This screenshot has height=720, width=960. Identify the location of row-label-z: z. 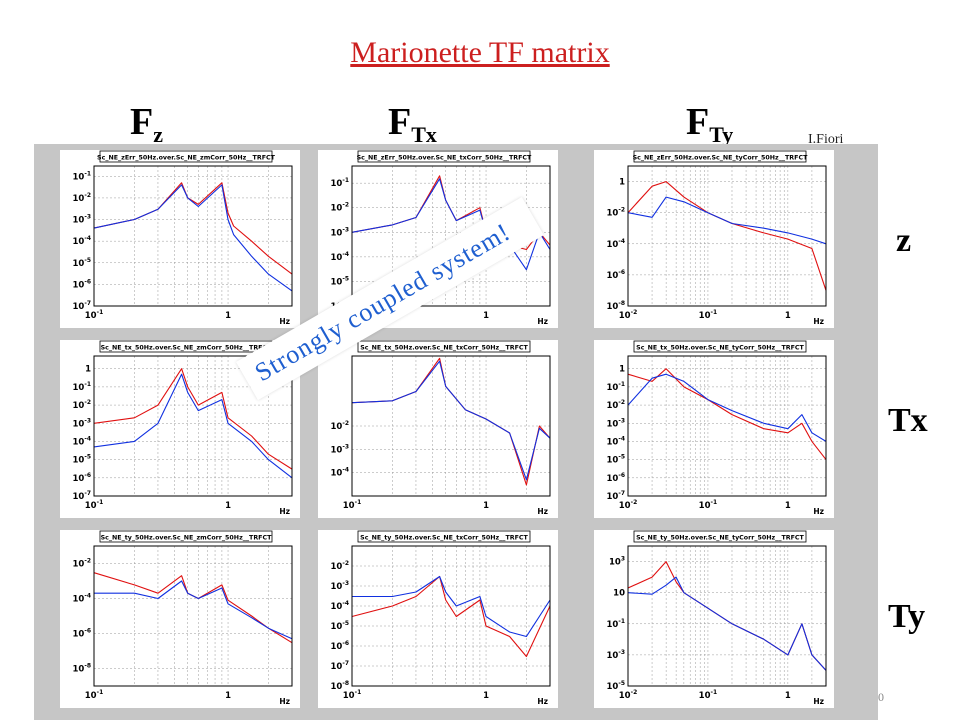
(904, 240).